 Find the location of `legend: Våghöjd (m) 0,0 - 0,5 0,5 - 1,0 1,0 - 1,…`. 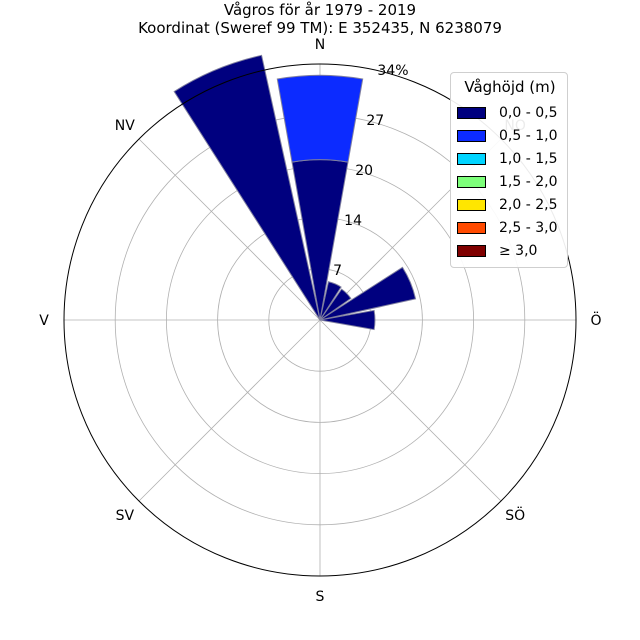

legend: Våghöjd (m) 0,0 - 0,5 0,5 - 1,0 1,0 - 1,… is located at coordinates (509, 170).